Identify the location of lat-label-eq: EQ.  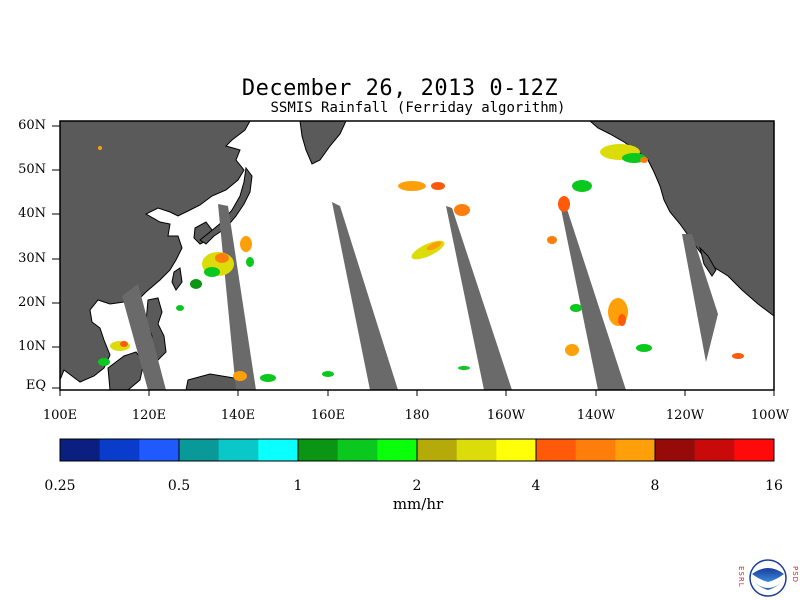
(35, 385).